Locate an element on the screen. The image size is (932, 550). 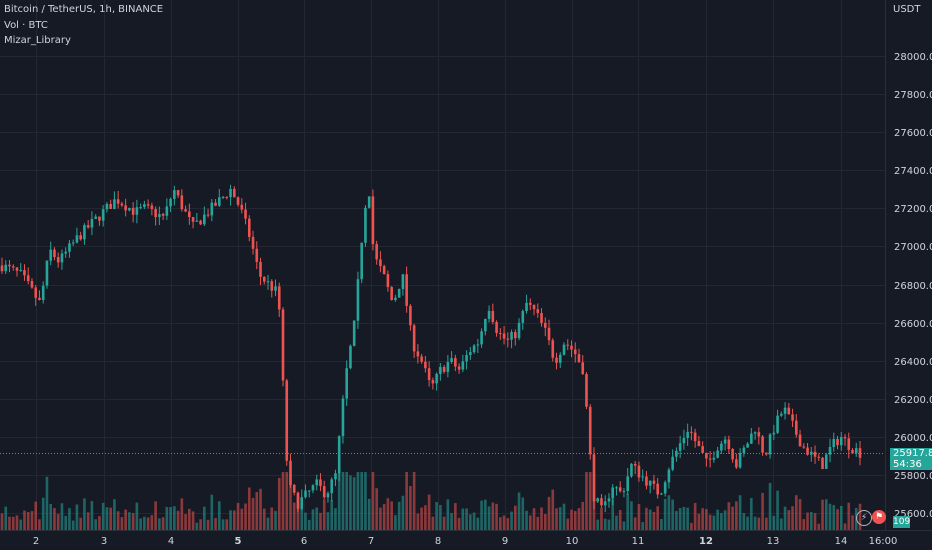
y-tick-label: 28000.00 is located at coordinates (913, 57).